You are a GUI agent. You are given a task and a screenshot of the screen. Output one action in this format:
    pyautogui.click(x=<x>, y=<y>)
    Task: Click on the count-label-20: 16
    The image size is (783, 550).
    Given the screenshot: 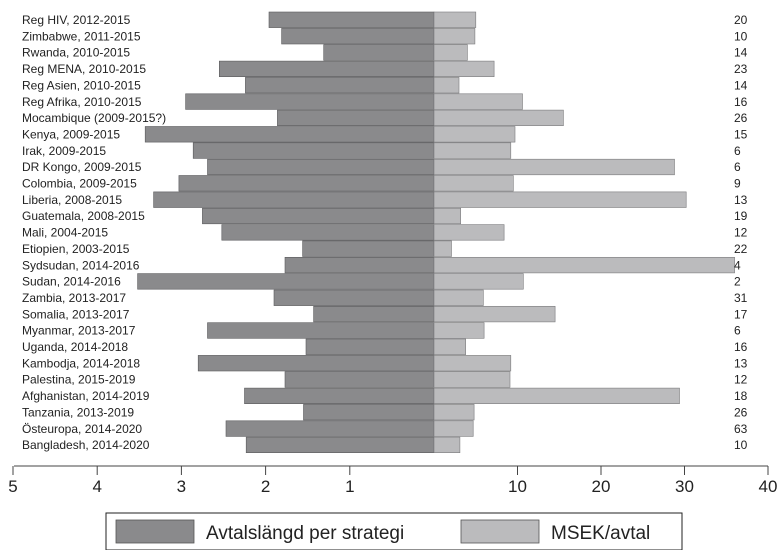 What is the action you would take?
    pyautogui.click(x=741, y=347)
    